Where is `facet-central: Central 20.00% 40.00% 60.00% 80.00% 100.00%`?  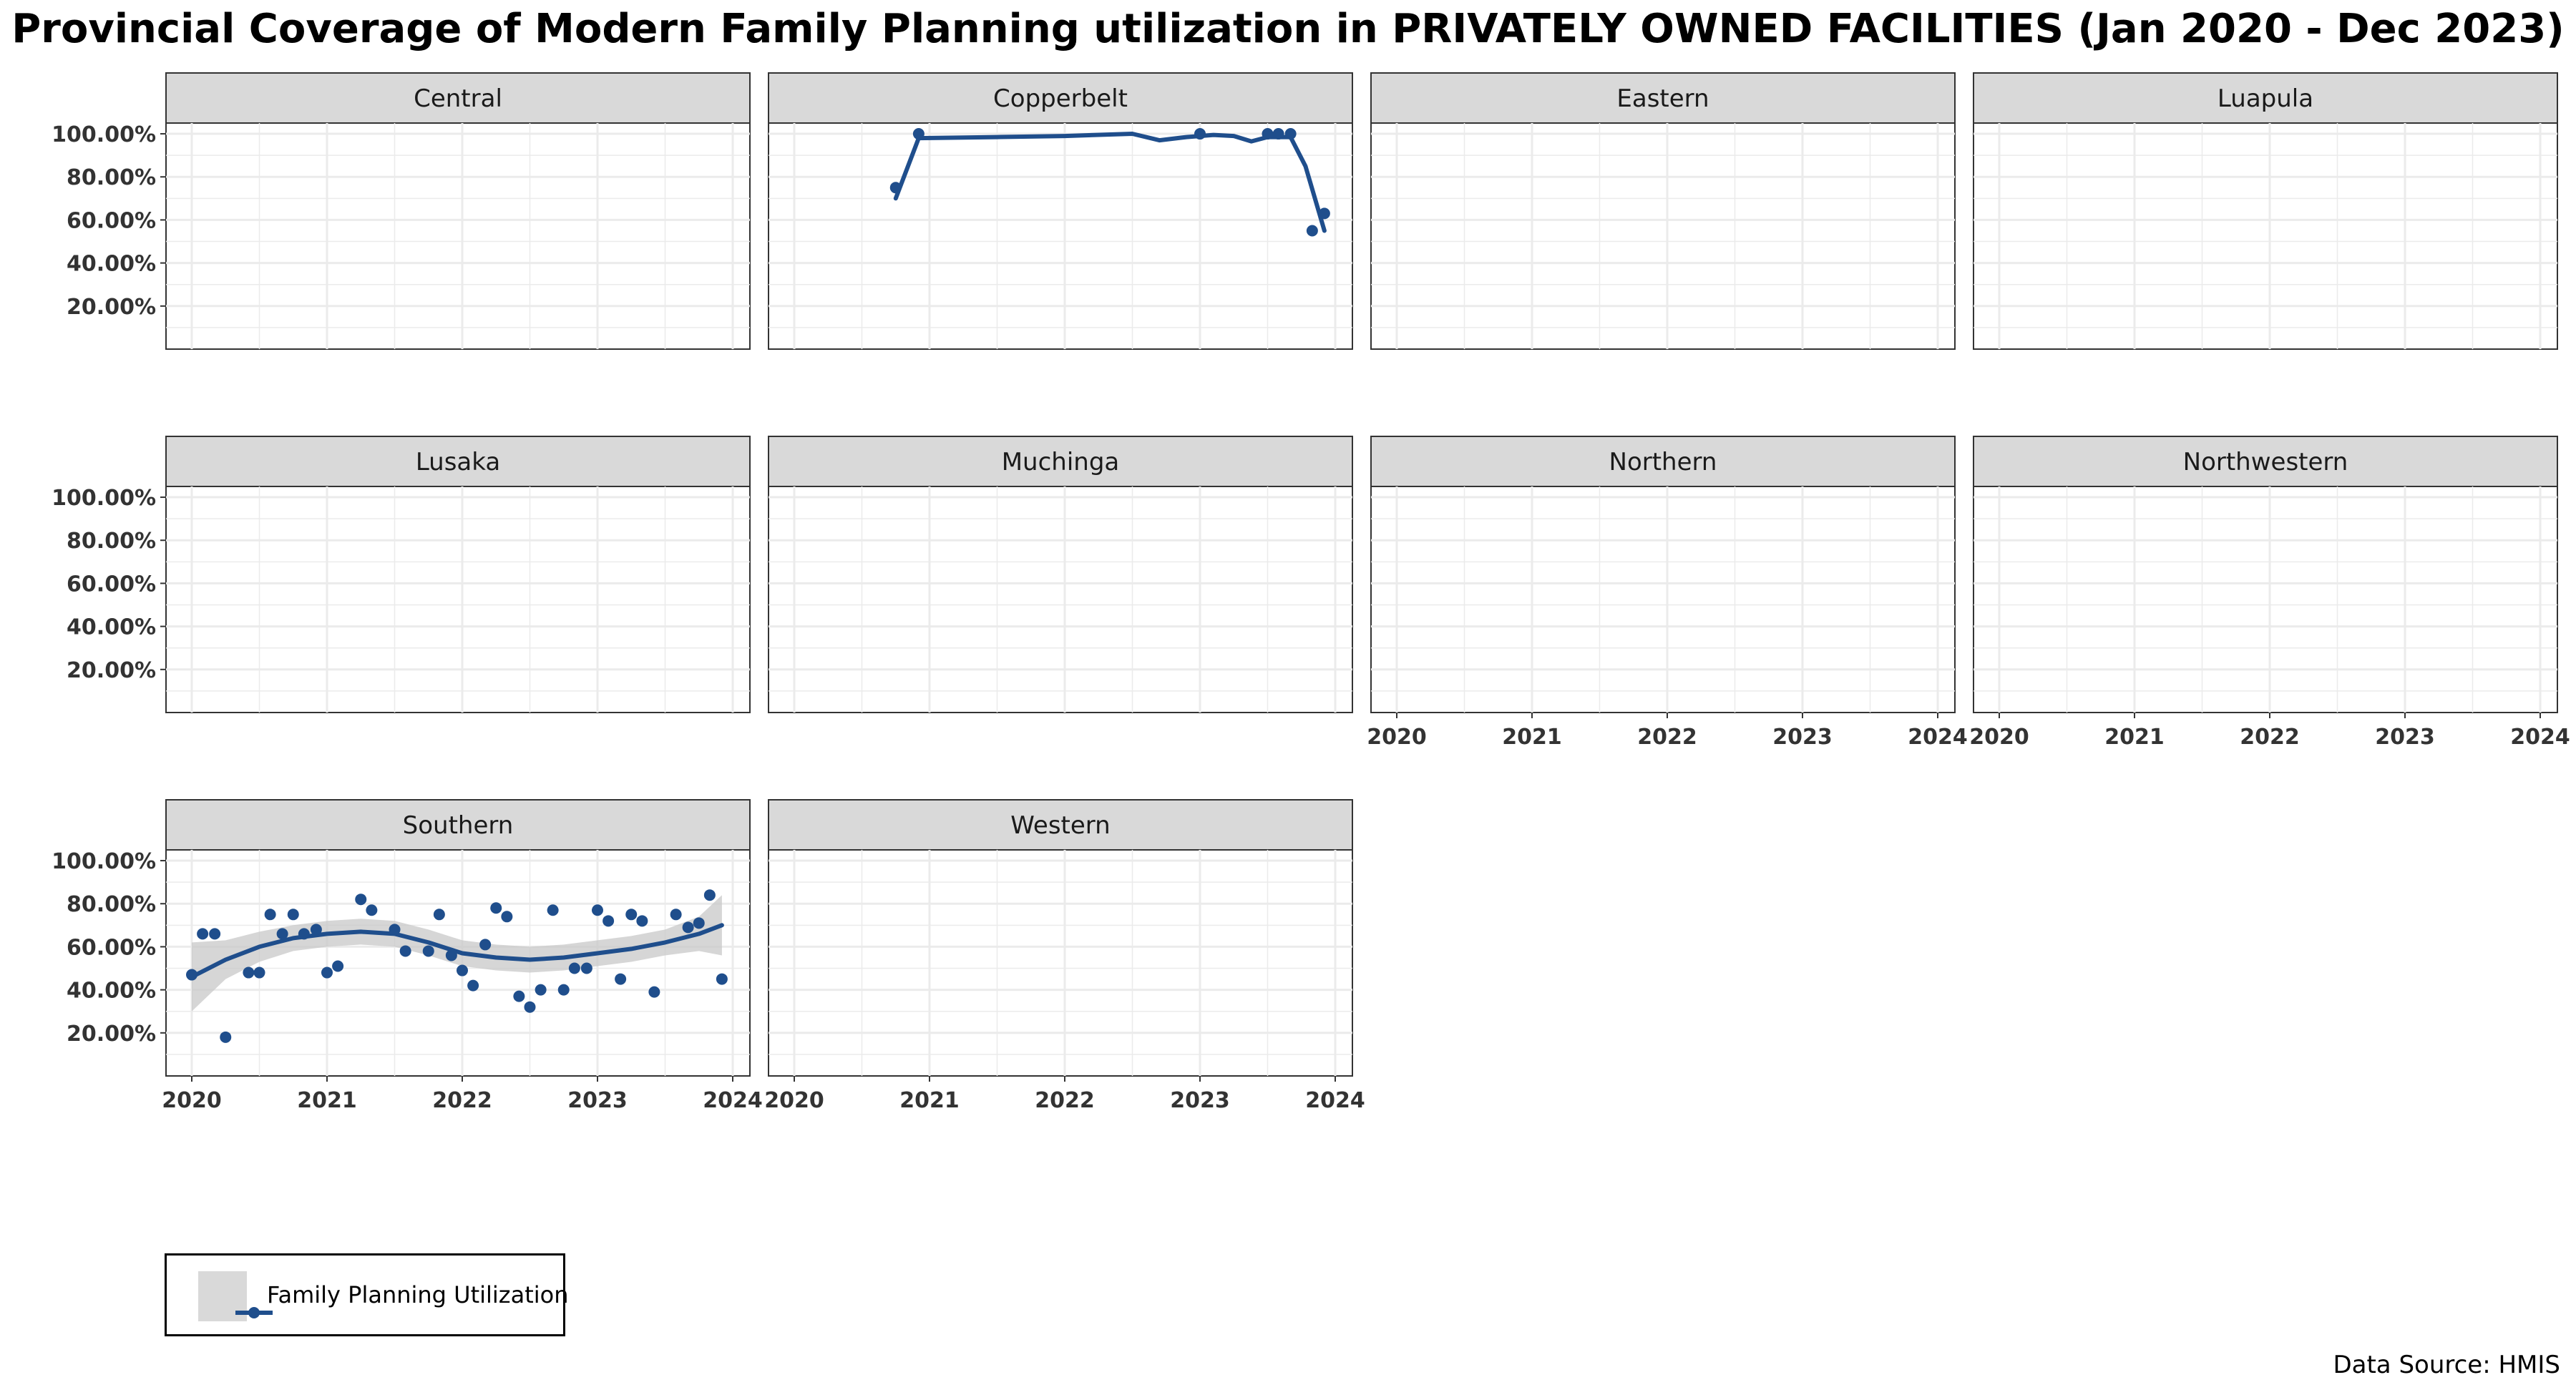
facet-central: Central 20.00% 40.00% 60.00% 80.00% 100.00% is located at coordinates (401, 211).